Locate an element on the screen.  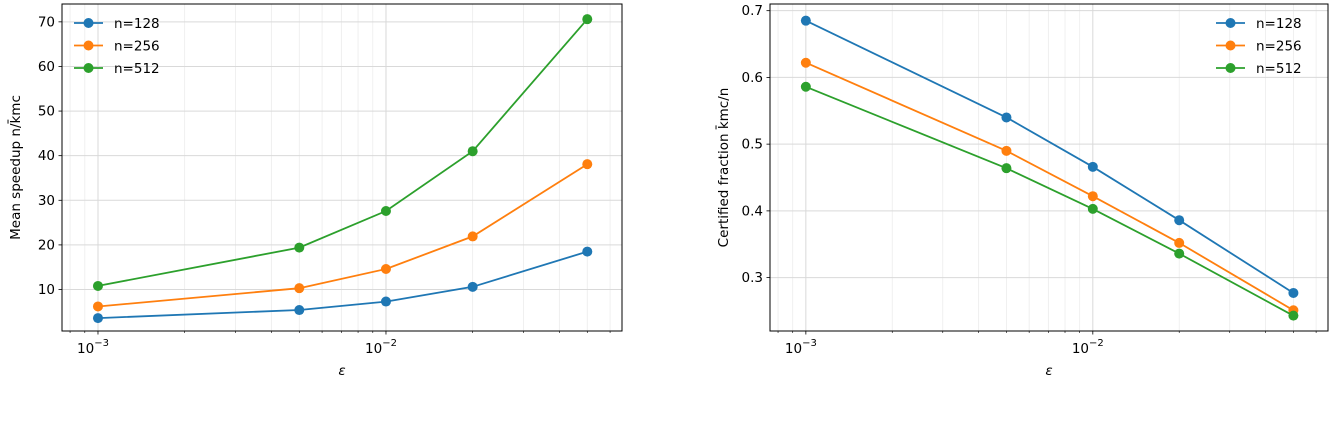
series-n=128 is located at coordinates (342, 285).